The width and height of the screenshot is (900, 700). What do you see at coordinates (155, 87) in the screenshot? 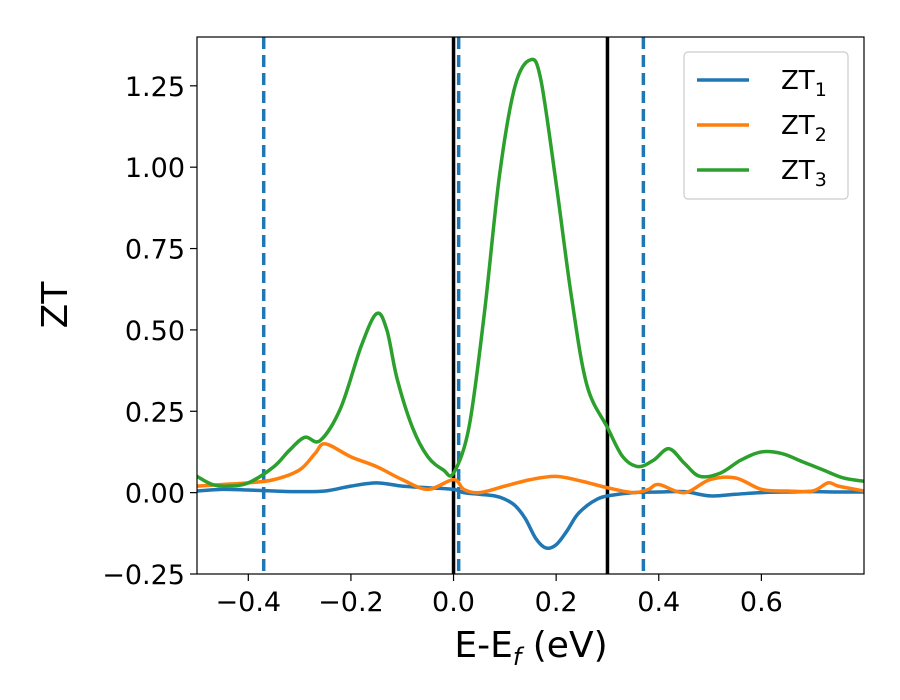
I see `y-tick-label: 1.25` at bounding box center [155, 87].